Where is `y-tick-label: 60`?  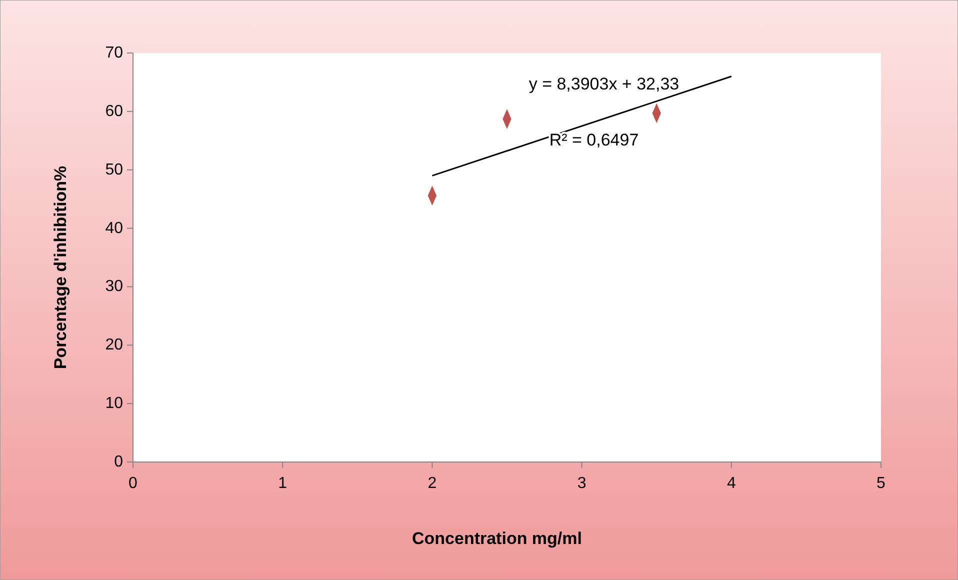 y-tick-label: 60 is located at coordinates (114, 111).